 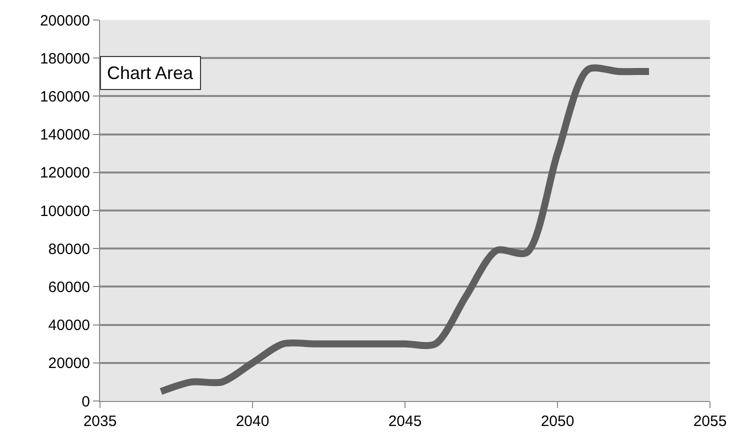 What do you see at coordinates (86, 401) in the screenshot?
I see `y-tick-label: 0` at bounding box center [86, 401].